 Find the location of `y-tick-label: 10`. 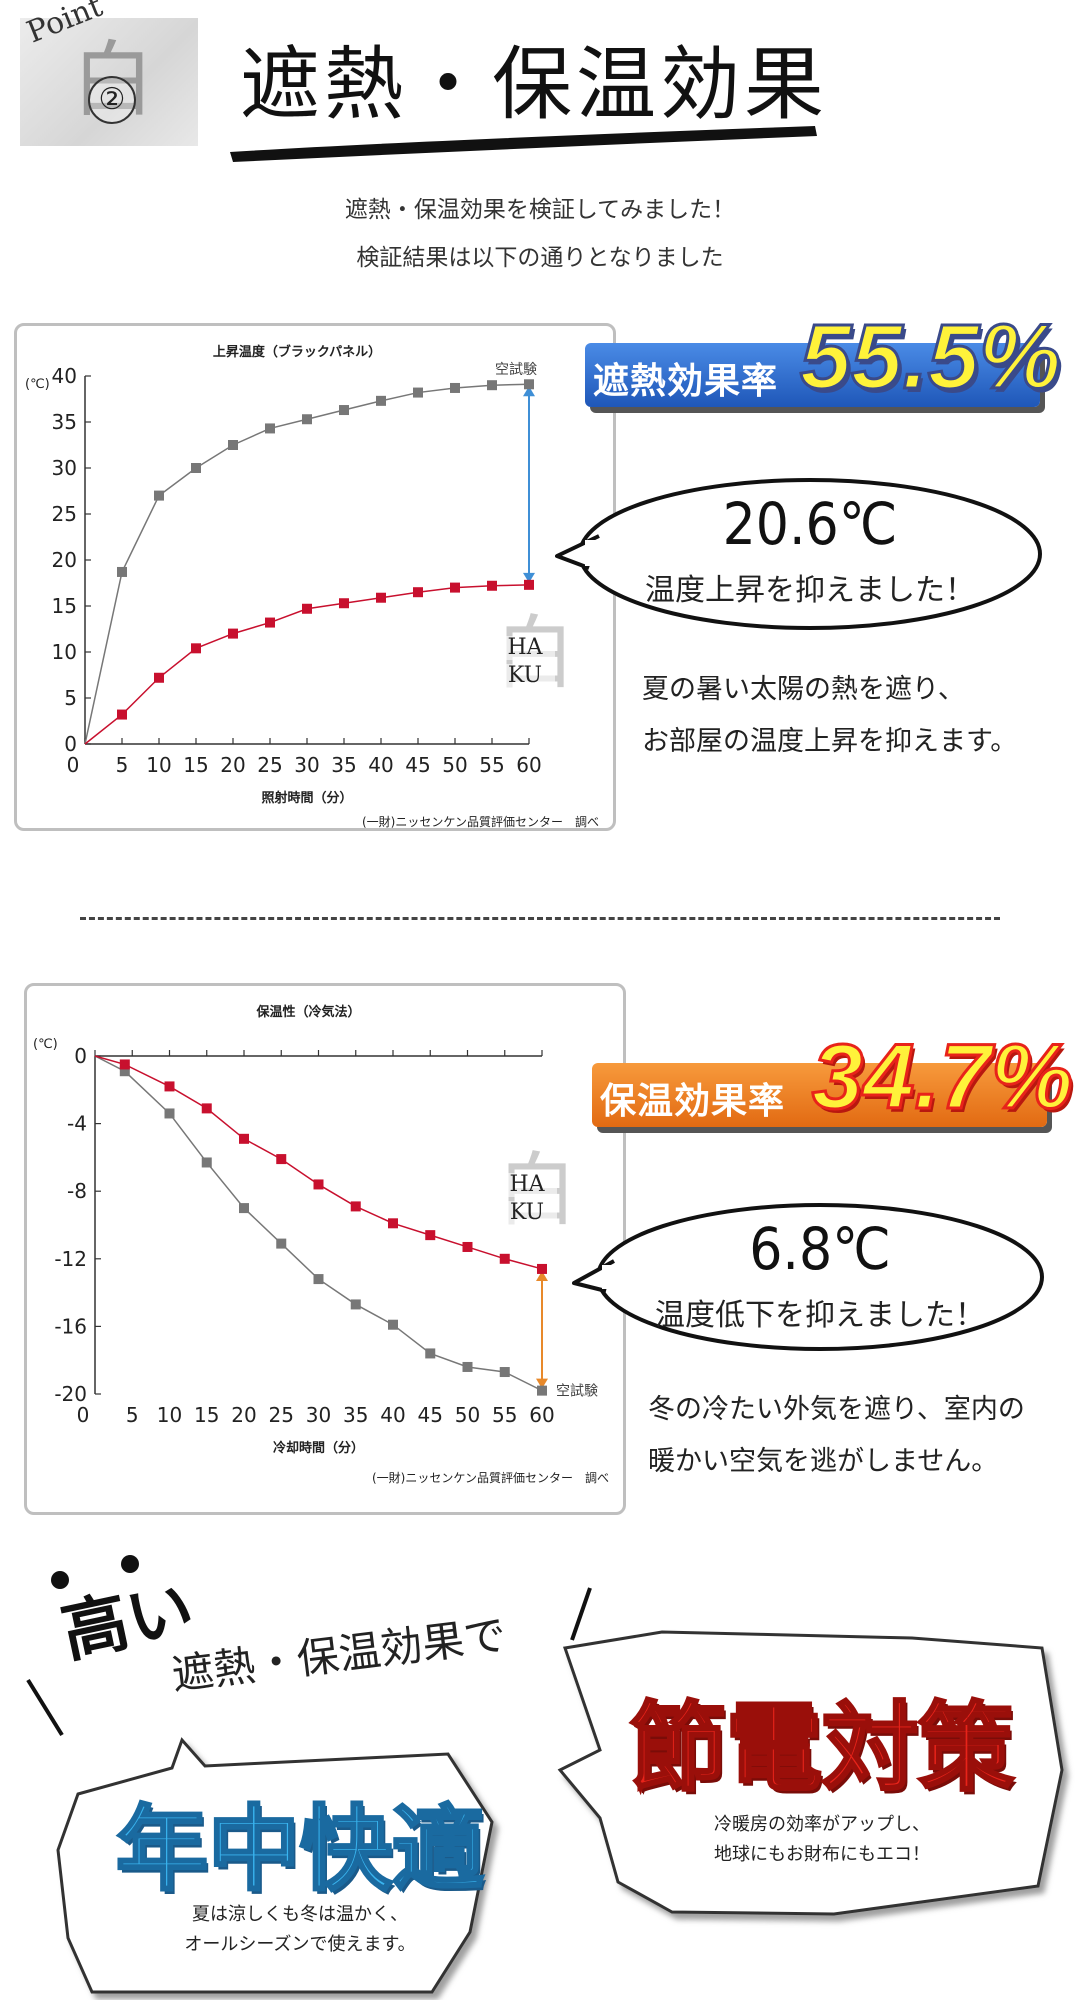

y-tick-label: 10 is located at coordinates (64, 652).